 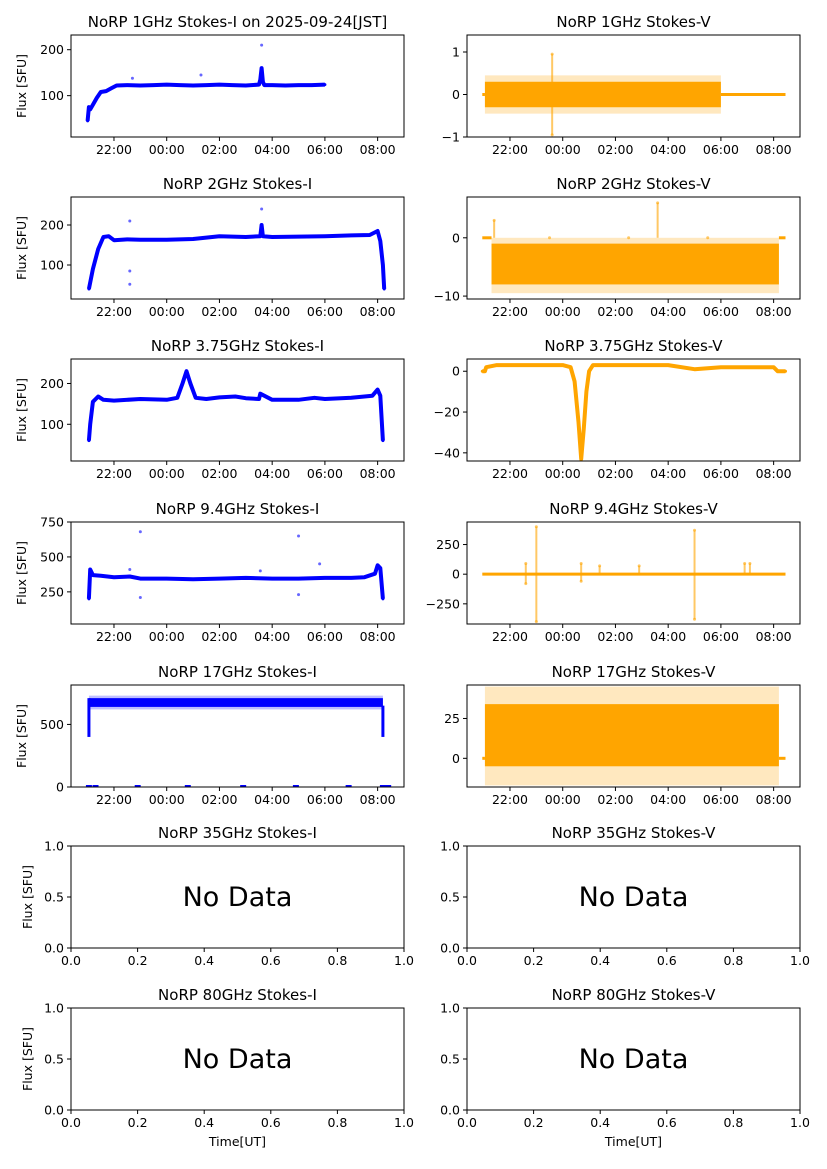 I want to click on subplot-title: NoRP 35GHz Stokes-I, so click(x=237, y=833).